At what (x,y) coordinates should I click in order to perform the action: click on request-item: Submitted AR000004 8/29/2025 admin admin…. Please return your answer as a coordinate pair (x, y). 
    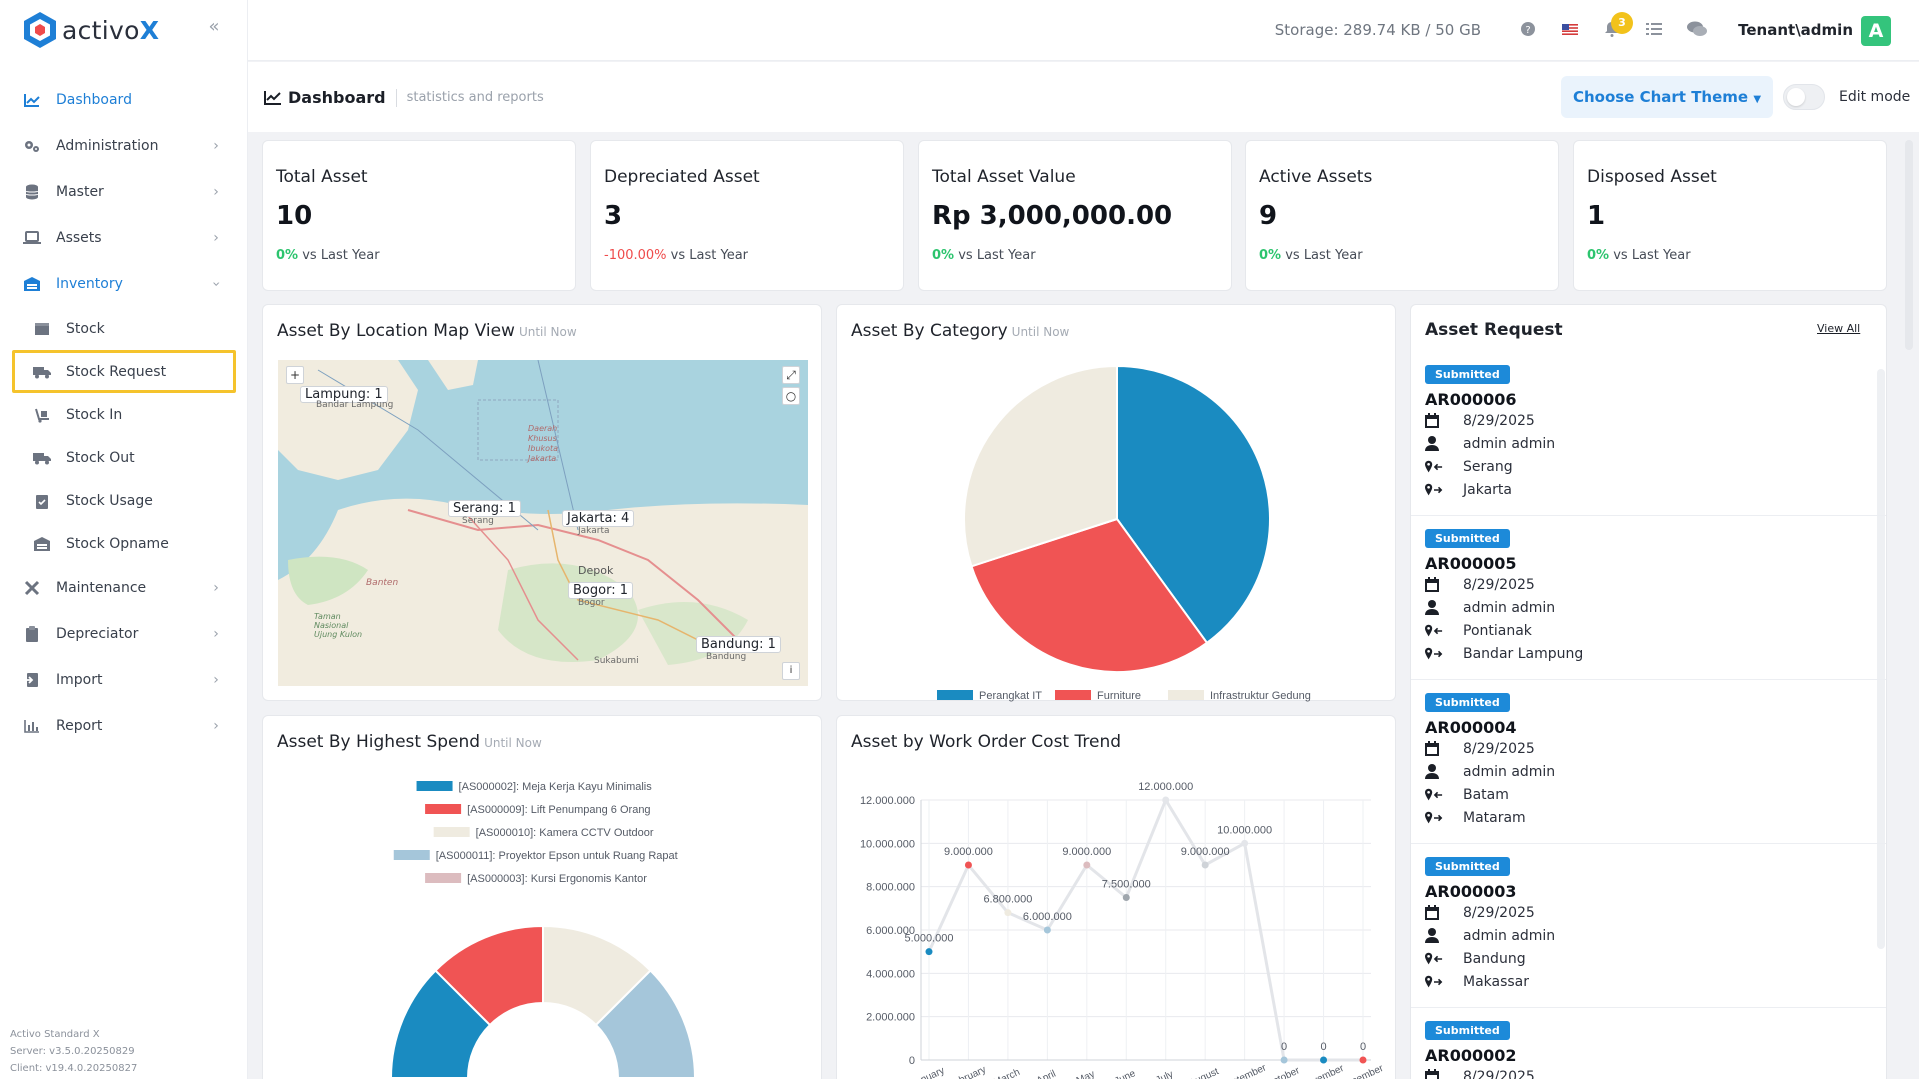
    Looking at the image, I should click on (1652, 760).